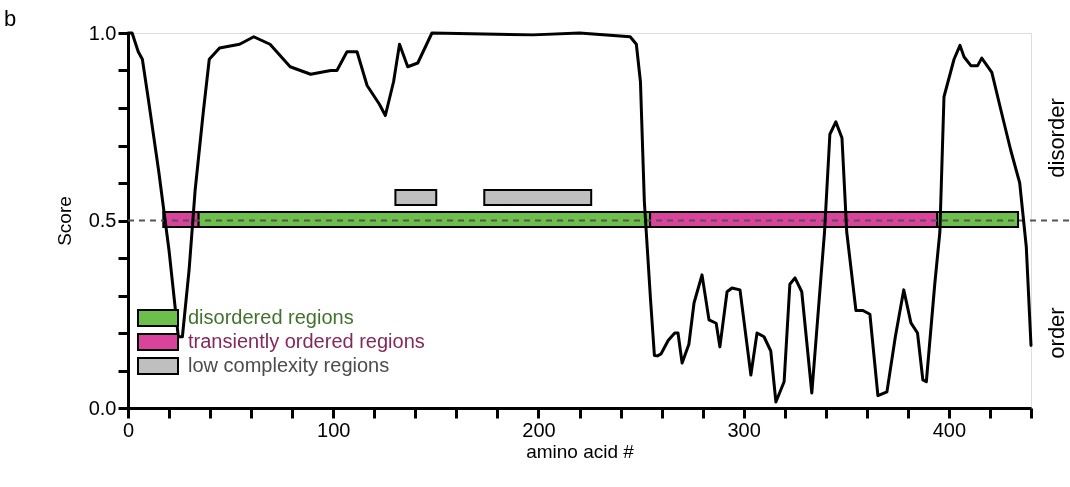 The height and width of the screenshot is (487, 1070). Describe the element at coordinates (949, 429) in the screenshot. I see `x-tick-label: 400` at that location.